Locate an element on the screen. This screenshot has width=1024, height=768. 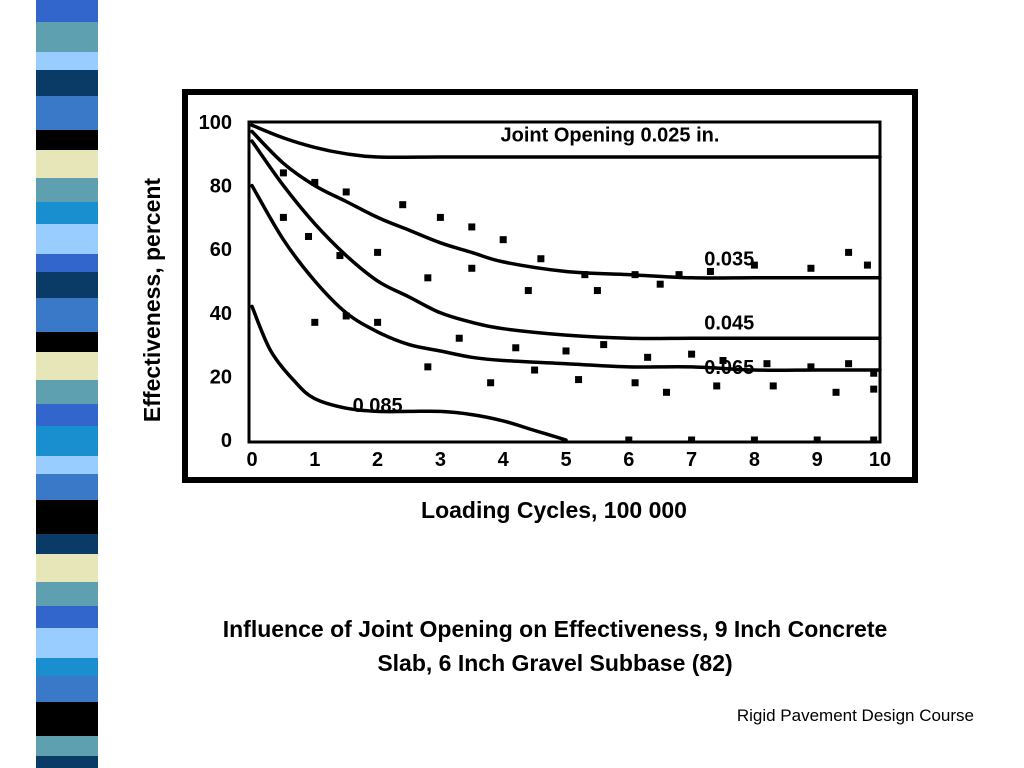
x-tick-label: 9 is located at coordinates (817, 460).